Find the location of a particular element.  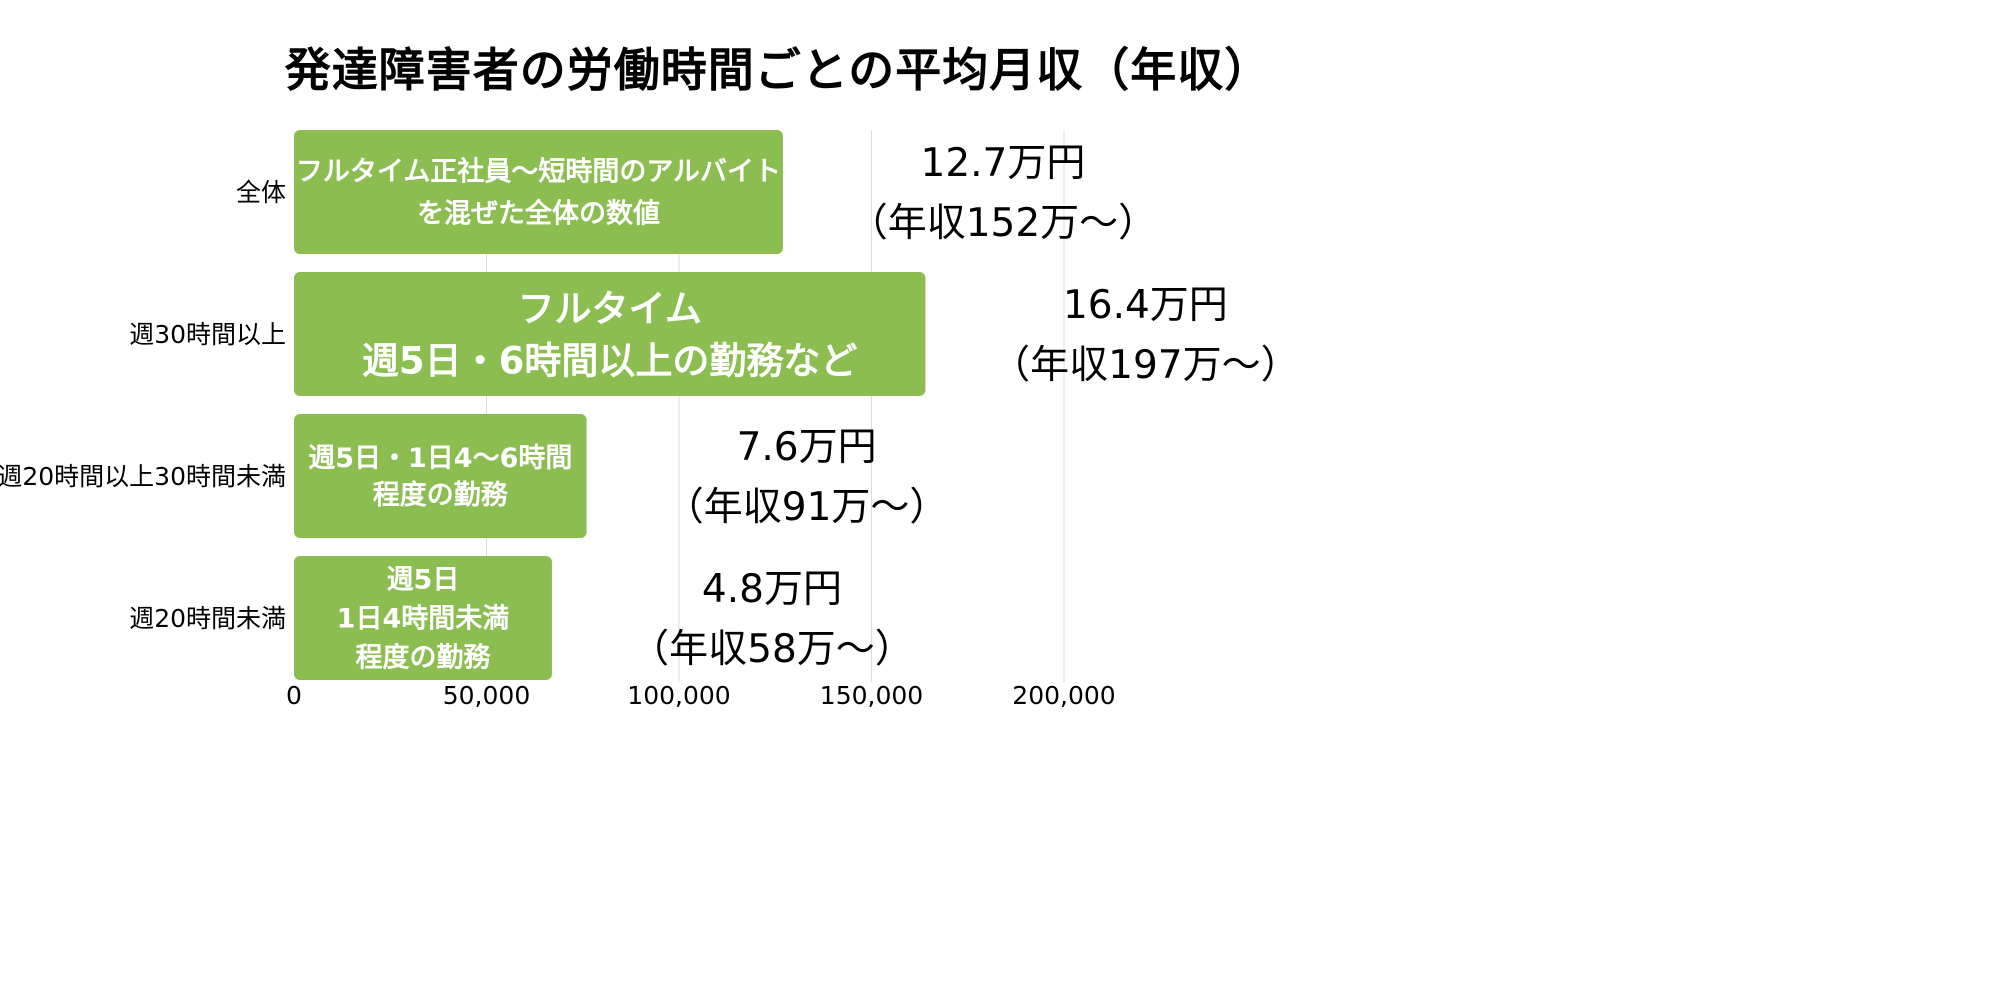

x-tick-label: 50,000 is located at coordinates (486, 695).